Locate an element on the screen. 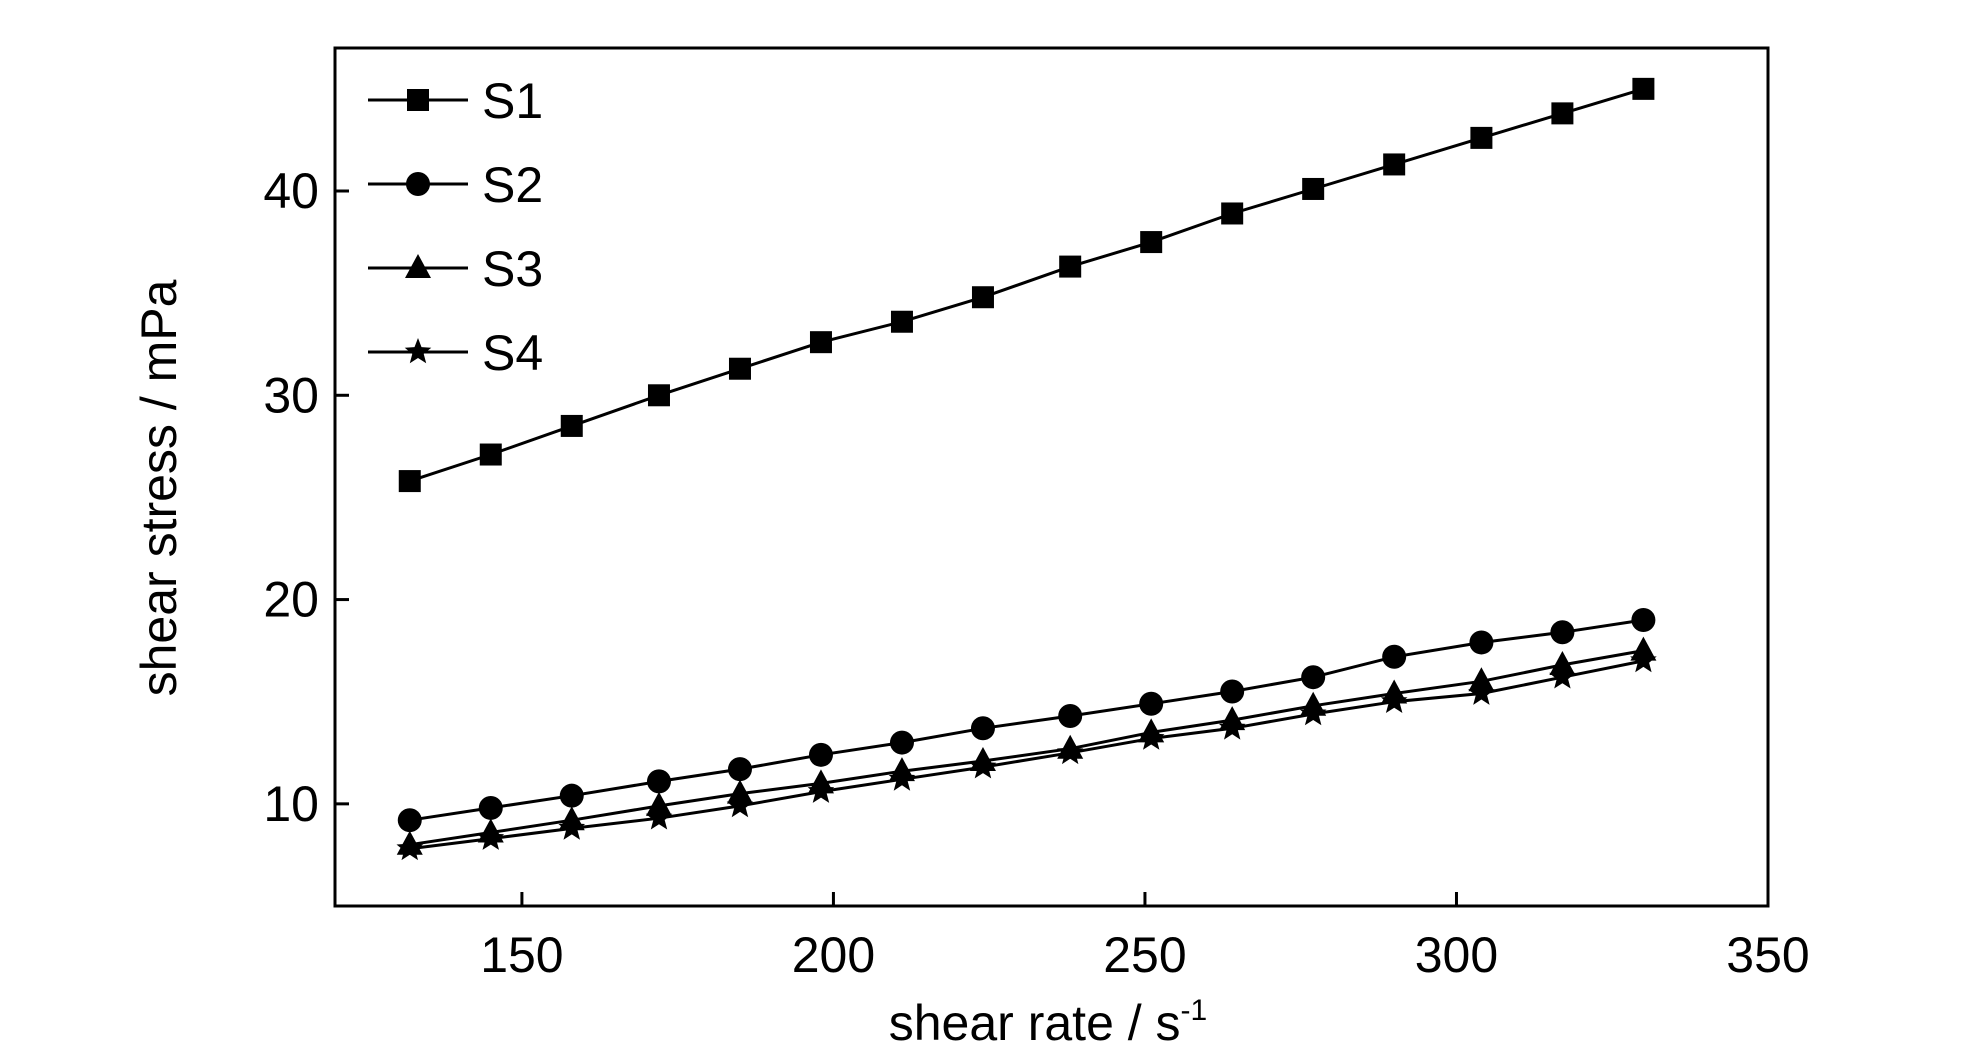  legend-label: S4 is located at coordinates (512, 353).